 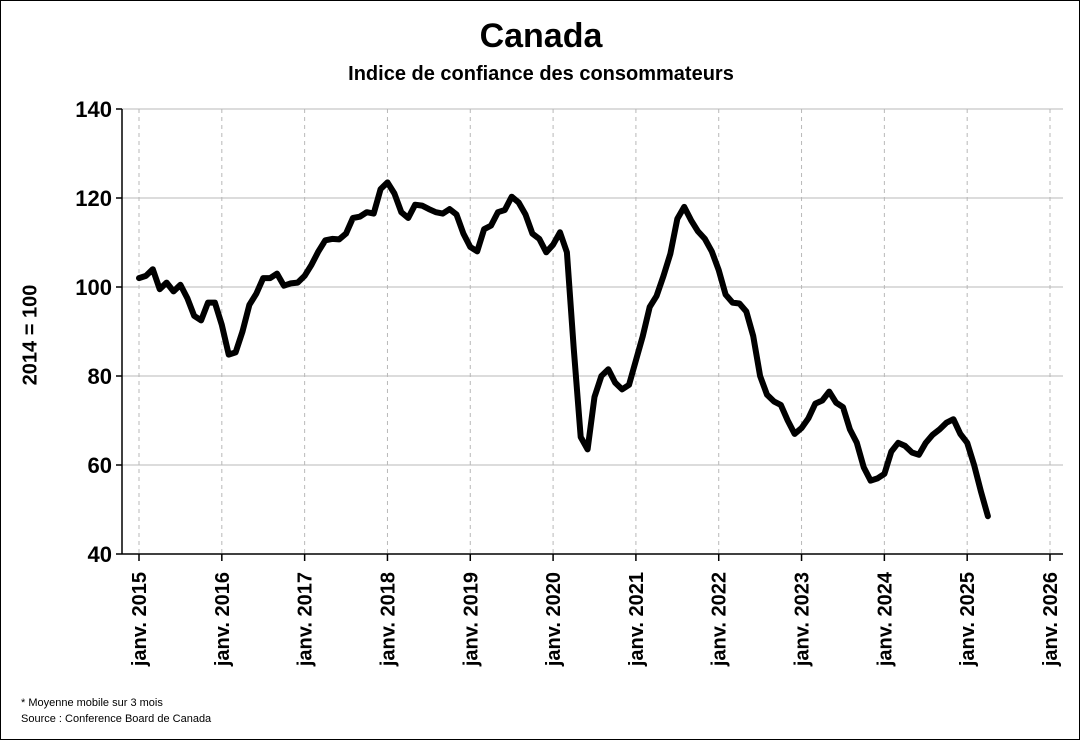 What do you see at coordinates (968, 619) in the screenshot?
I see `x-tick-label: janv. 2025` at bounding box center [968, 619].